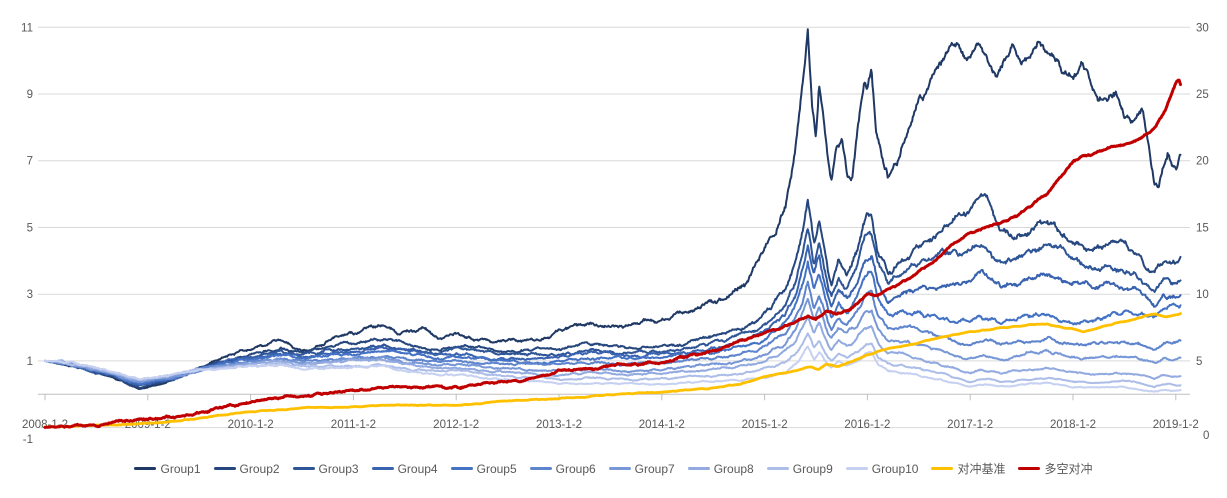  I want to click on y-left-tick-label: 7, so click(30, 162).